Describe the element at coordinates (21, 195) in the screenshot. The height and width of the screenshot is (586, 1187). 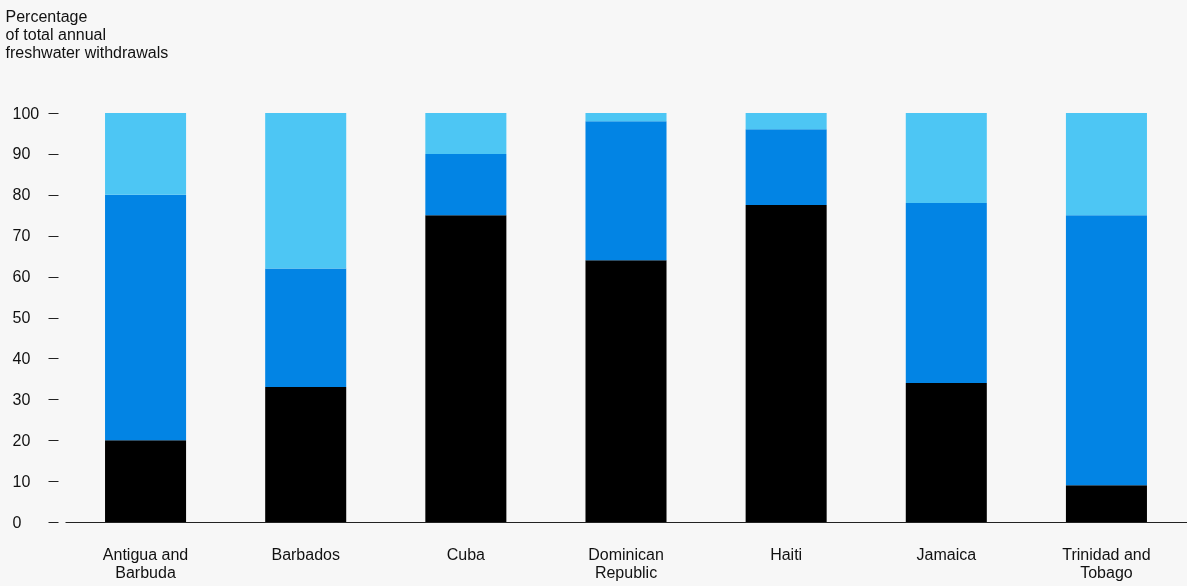
I see `y-tick-label: 80` at that location.